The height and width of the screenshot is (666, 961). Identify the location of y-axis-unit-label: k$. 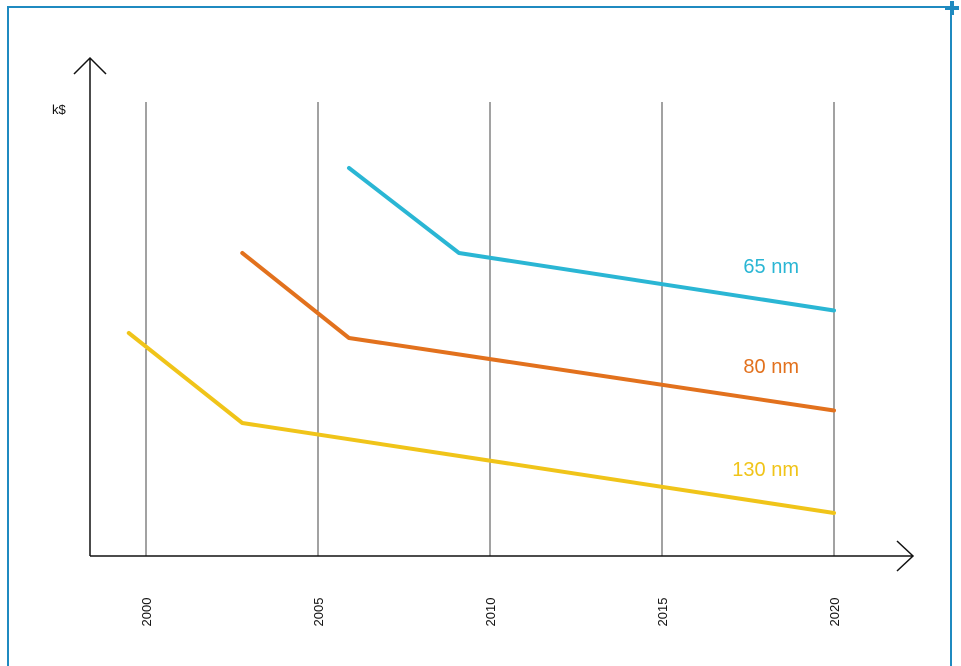
(59, 109).